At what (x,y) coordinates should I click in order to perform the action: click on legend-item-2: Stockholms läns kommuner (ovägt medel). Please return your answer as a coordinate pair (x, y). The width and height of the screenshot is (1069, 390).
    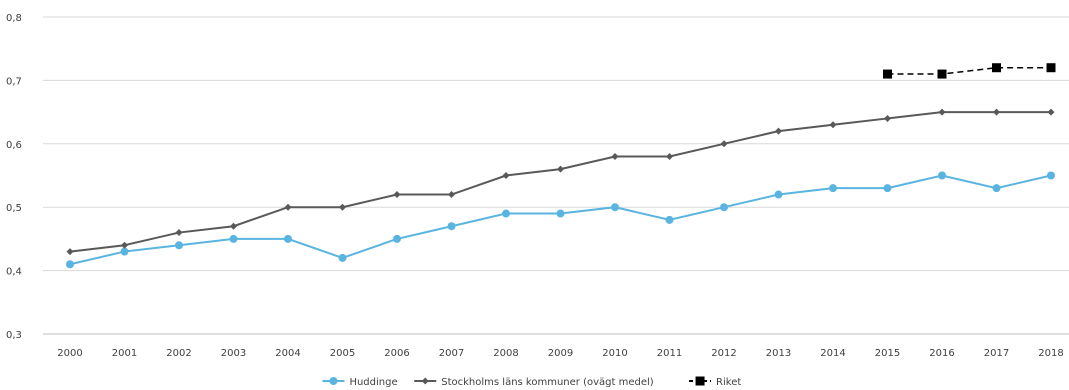
    Looking at the image, I should click on (534, 382).